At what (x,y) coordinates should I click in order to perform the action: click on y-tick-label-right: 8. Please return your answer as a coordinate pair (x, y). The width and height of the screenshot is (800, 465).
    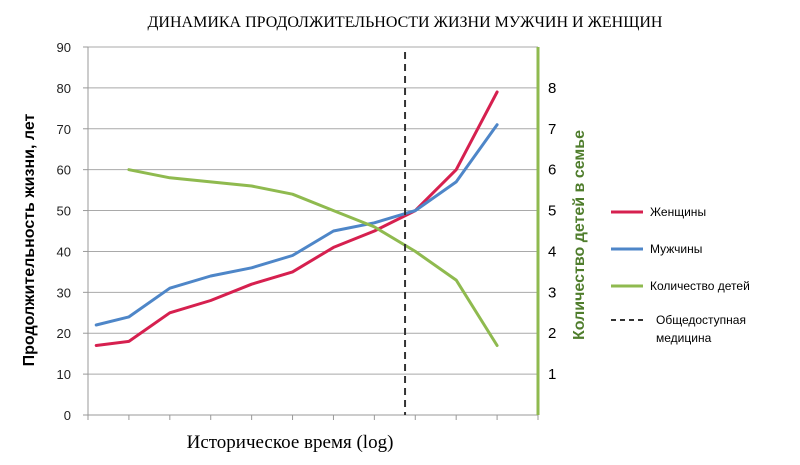
    Looking at the image, I should click on (552, 88).